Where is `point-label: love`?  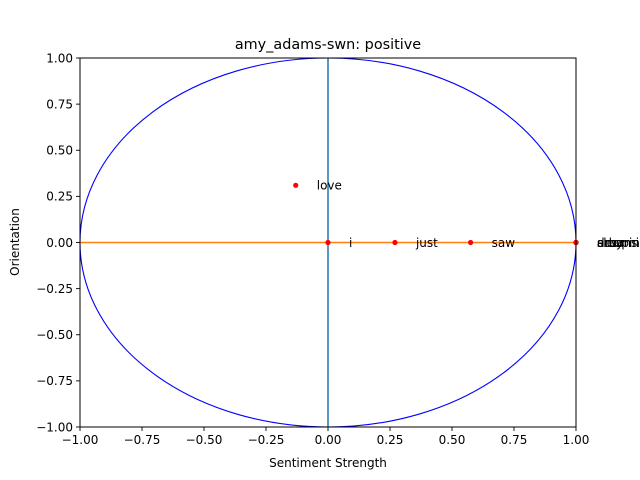 point-label: love is located at coordinates (329, 186).